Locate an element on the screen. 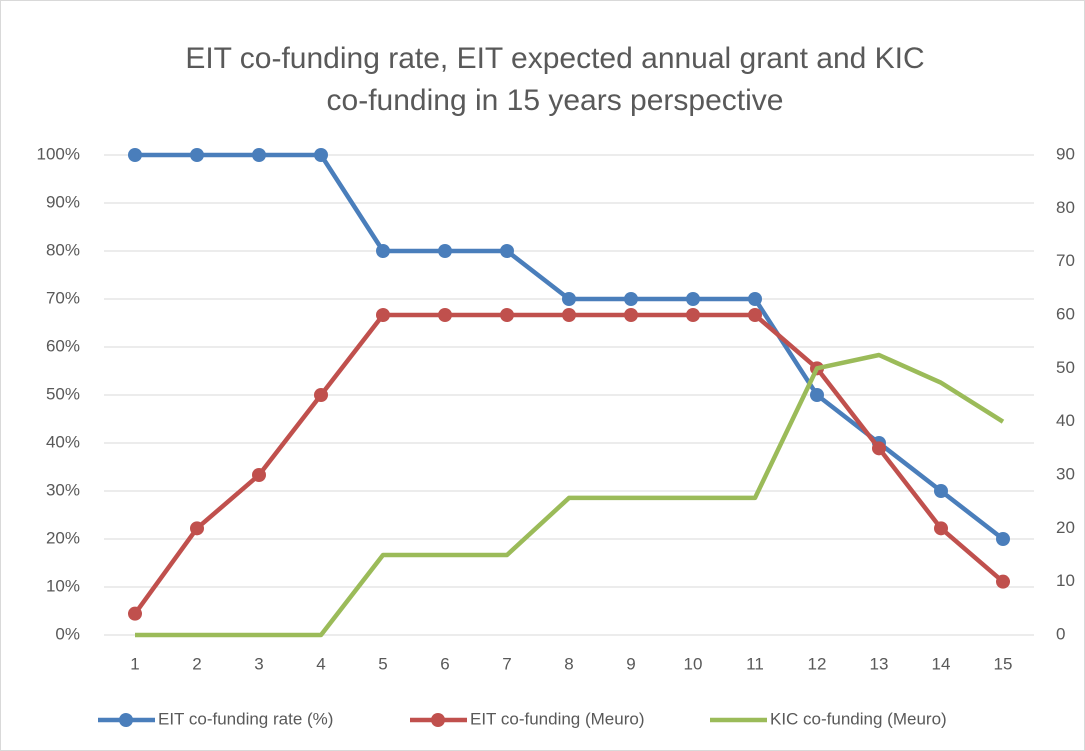 This screenshot has height=751, width=1085. y2-tick-label: 80 is located at coordinates (1065, 207).